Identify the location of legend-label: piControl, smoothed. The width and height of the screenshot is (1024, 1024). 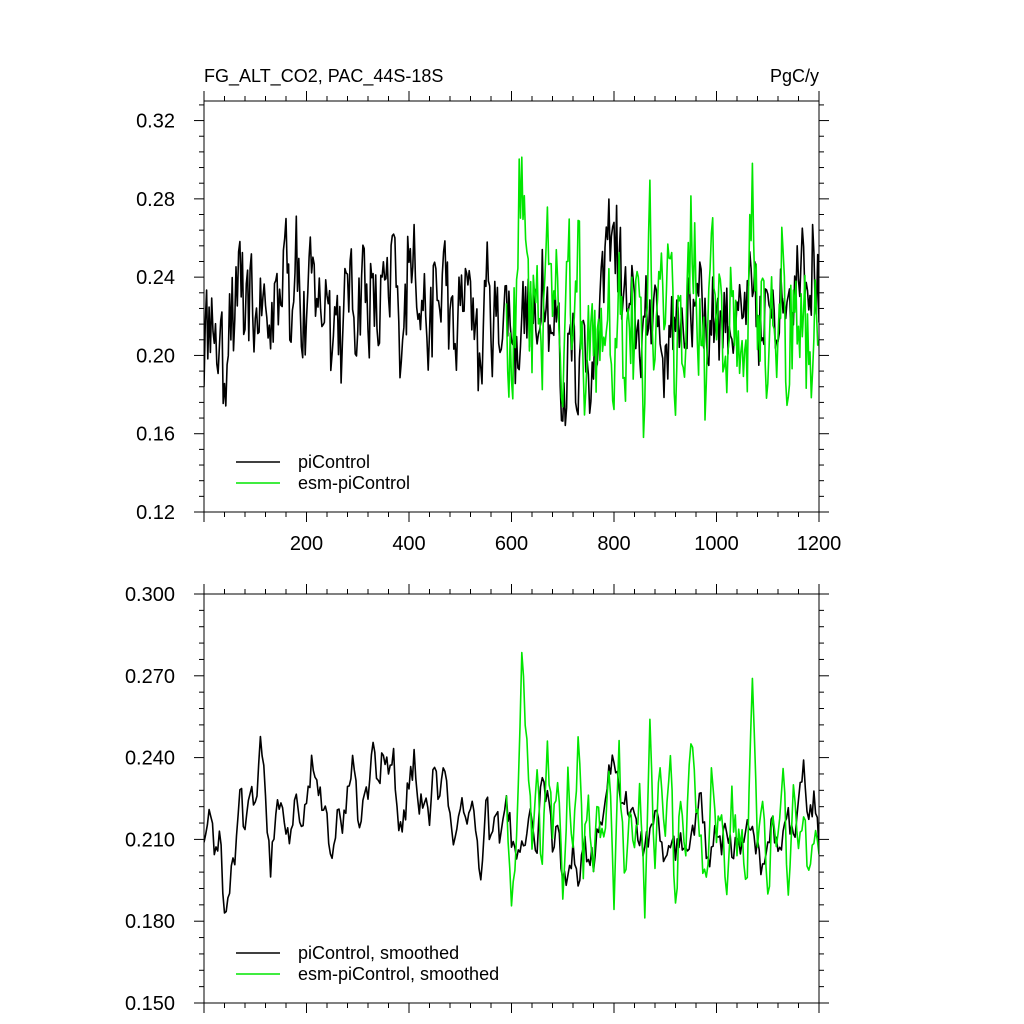
(378, 953).